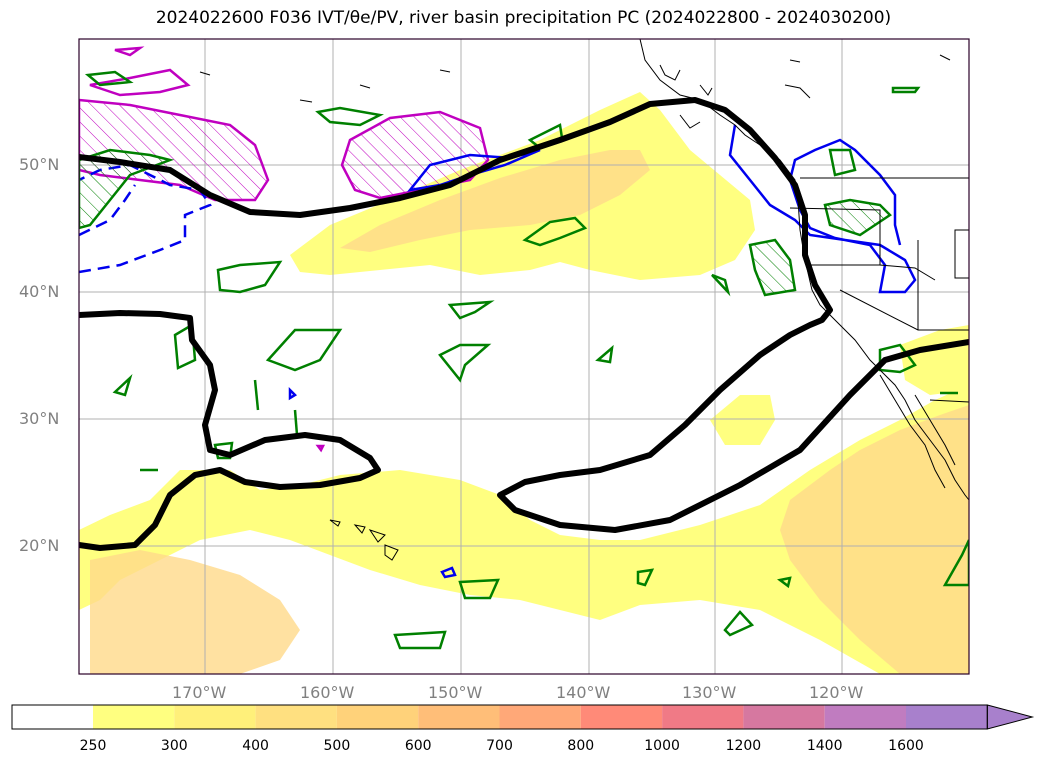 This screenshot has width=1047, height=767. Describe the element at coordinates (39, 164) in the screenshot. I see `lat-label-50n: 50°N` at that location.